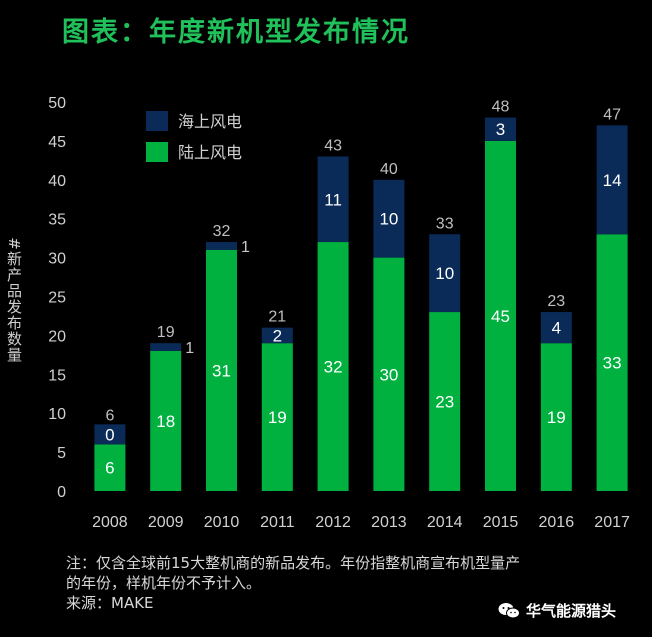 This screenshot has width=652, height=637. Describe the element at coordinates (57, 142) in the screenshot. I see `y-tick-label: 45` at that location.